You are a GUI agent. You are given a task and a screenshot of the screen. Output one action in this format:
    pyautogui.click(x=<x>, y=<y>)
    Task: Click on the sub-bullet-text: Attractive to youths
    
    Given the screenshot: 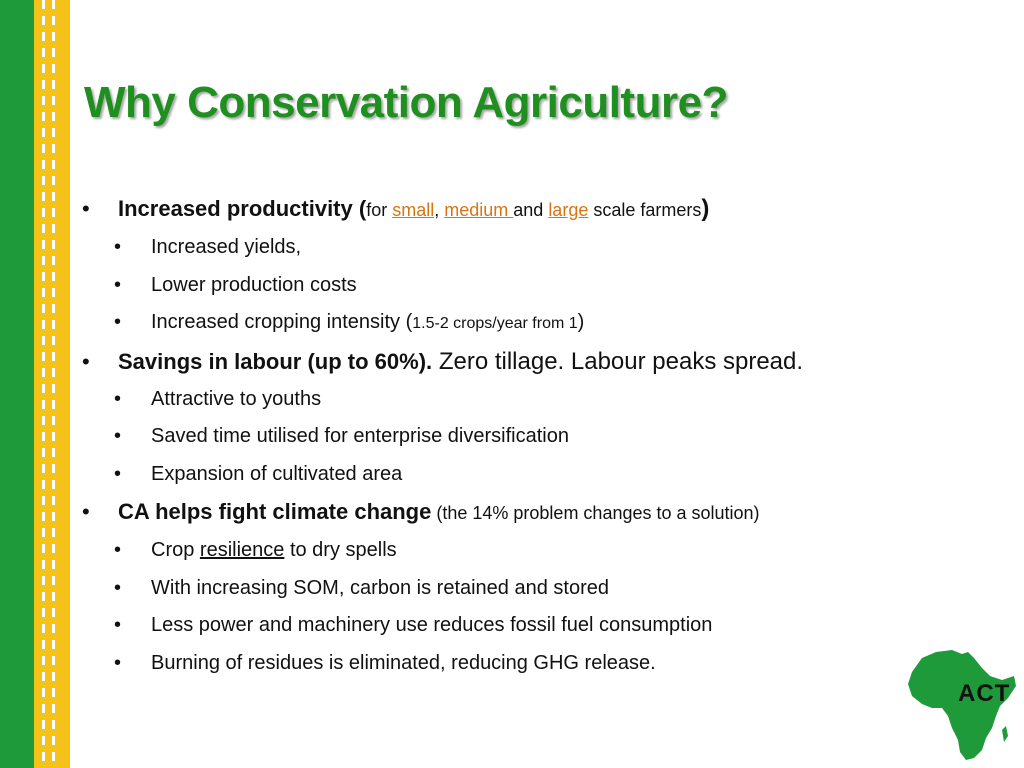 What is the action you would take?
    pyautogui.click(x=236, y=398)
    